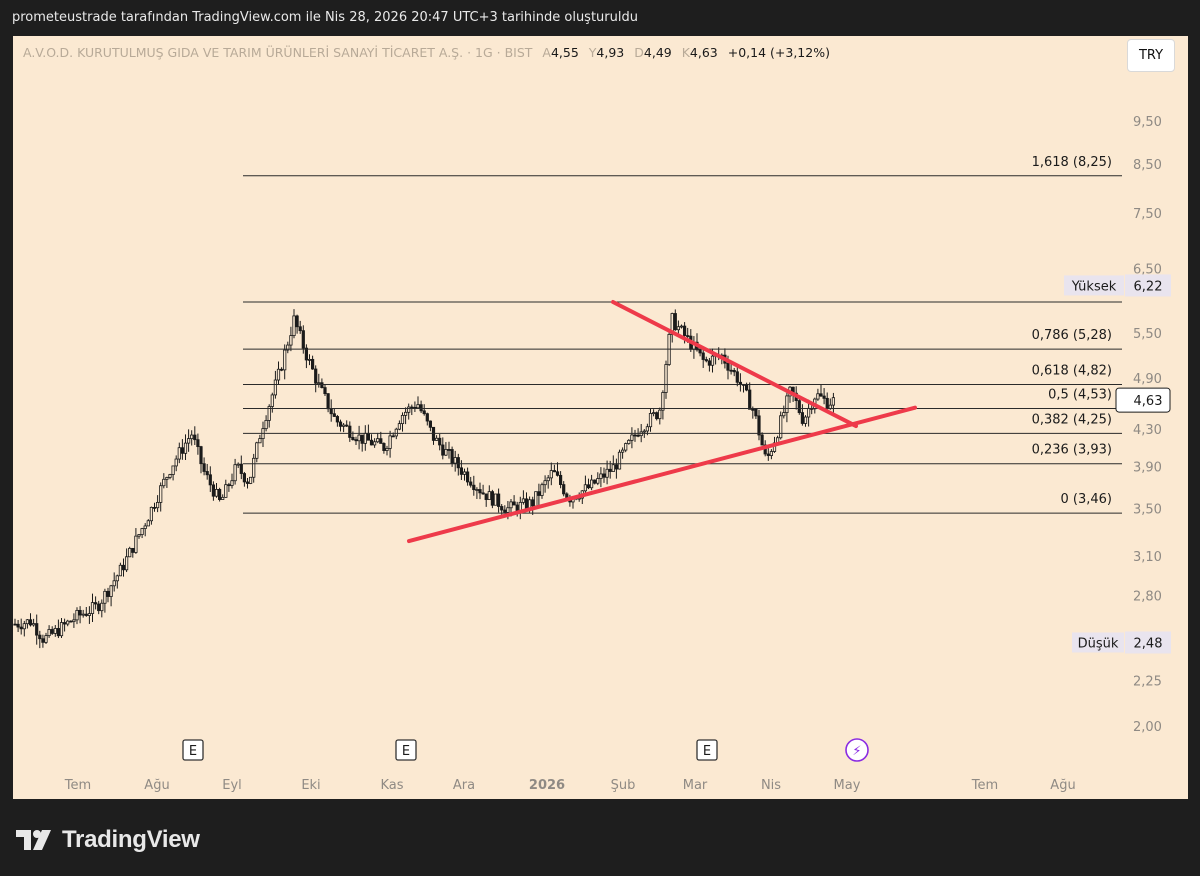 The width and height of the screenshot is (1200, 876). I want to click on tradingview-logo-icon, so click(33, 840).